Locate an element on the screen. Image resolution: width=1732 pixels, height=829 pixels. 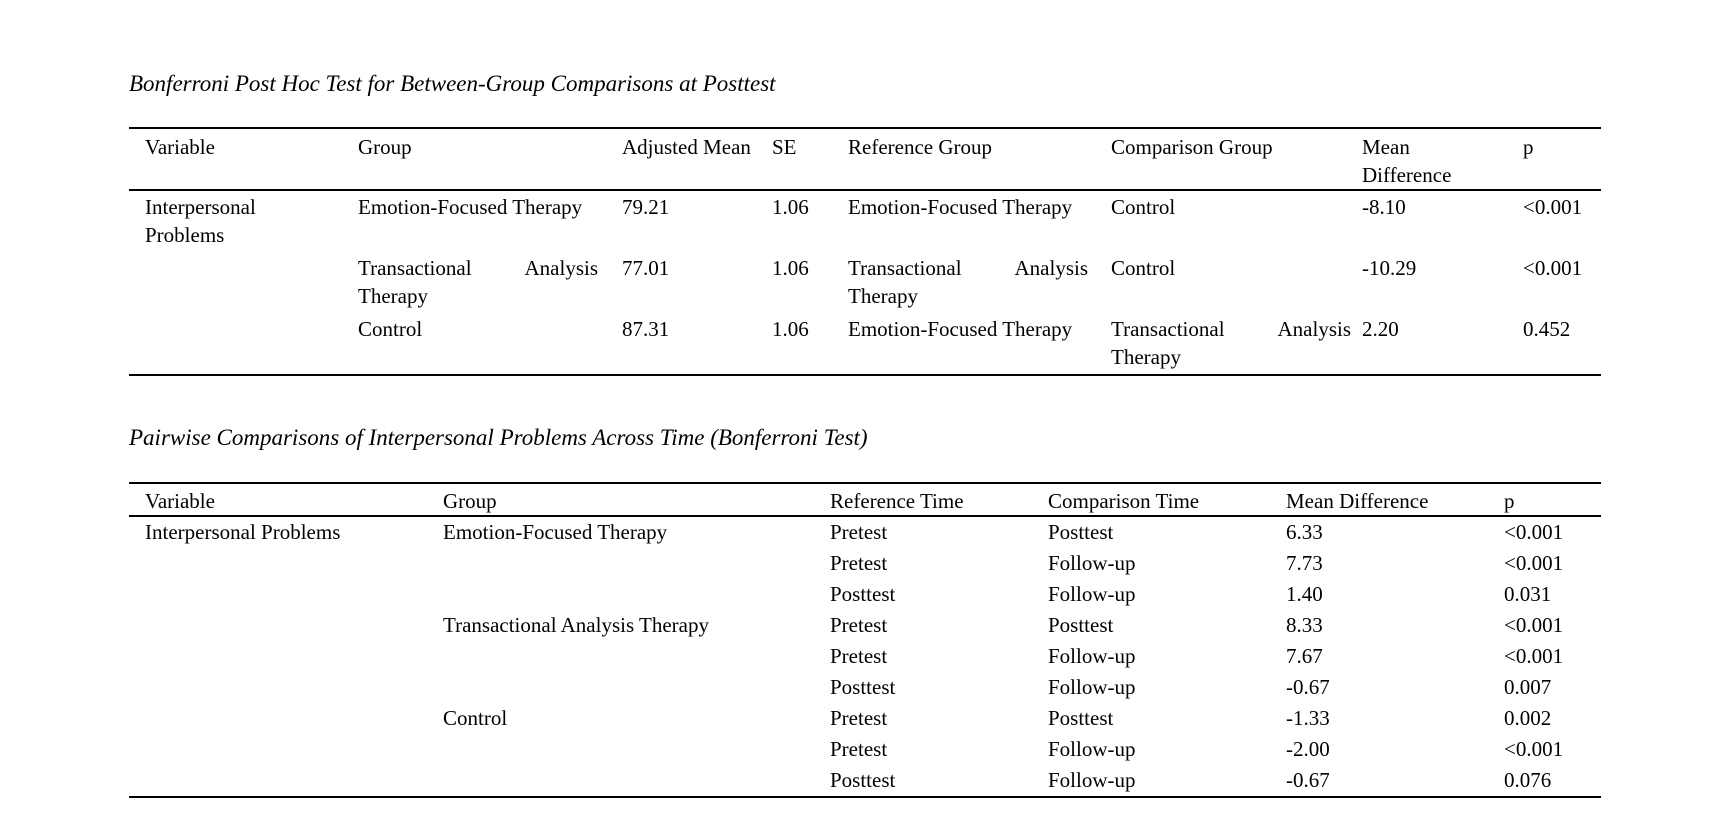
table-cell: 2.20 is located at coordinates (1380, 329).